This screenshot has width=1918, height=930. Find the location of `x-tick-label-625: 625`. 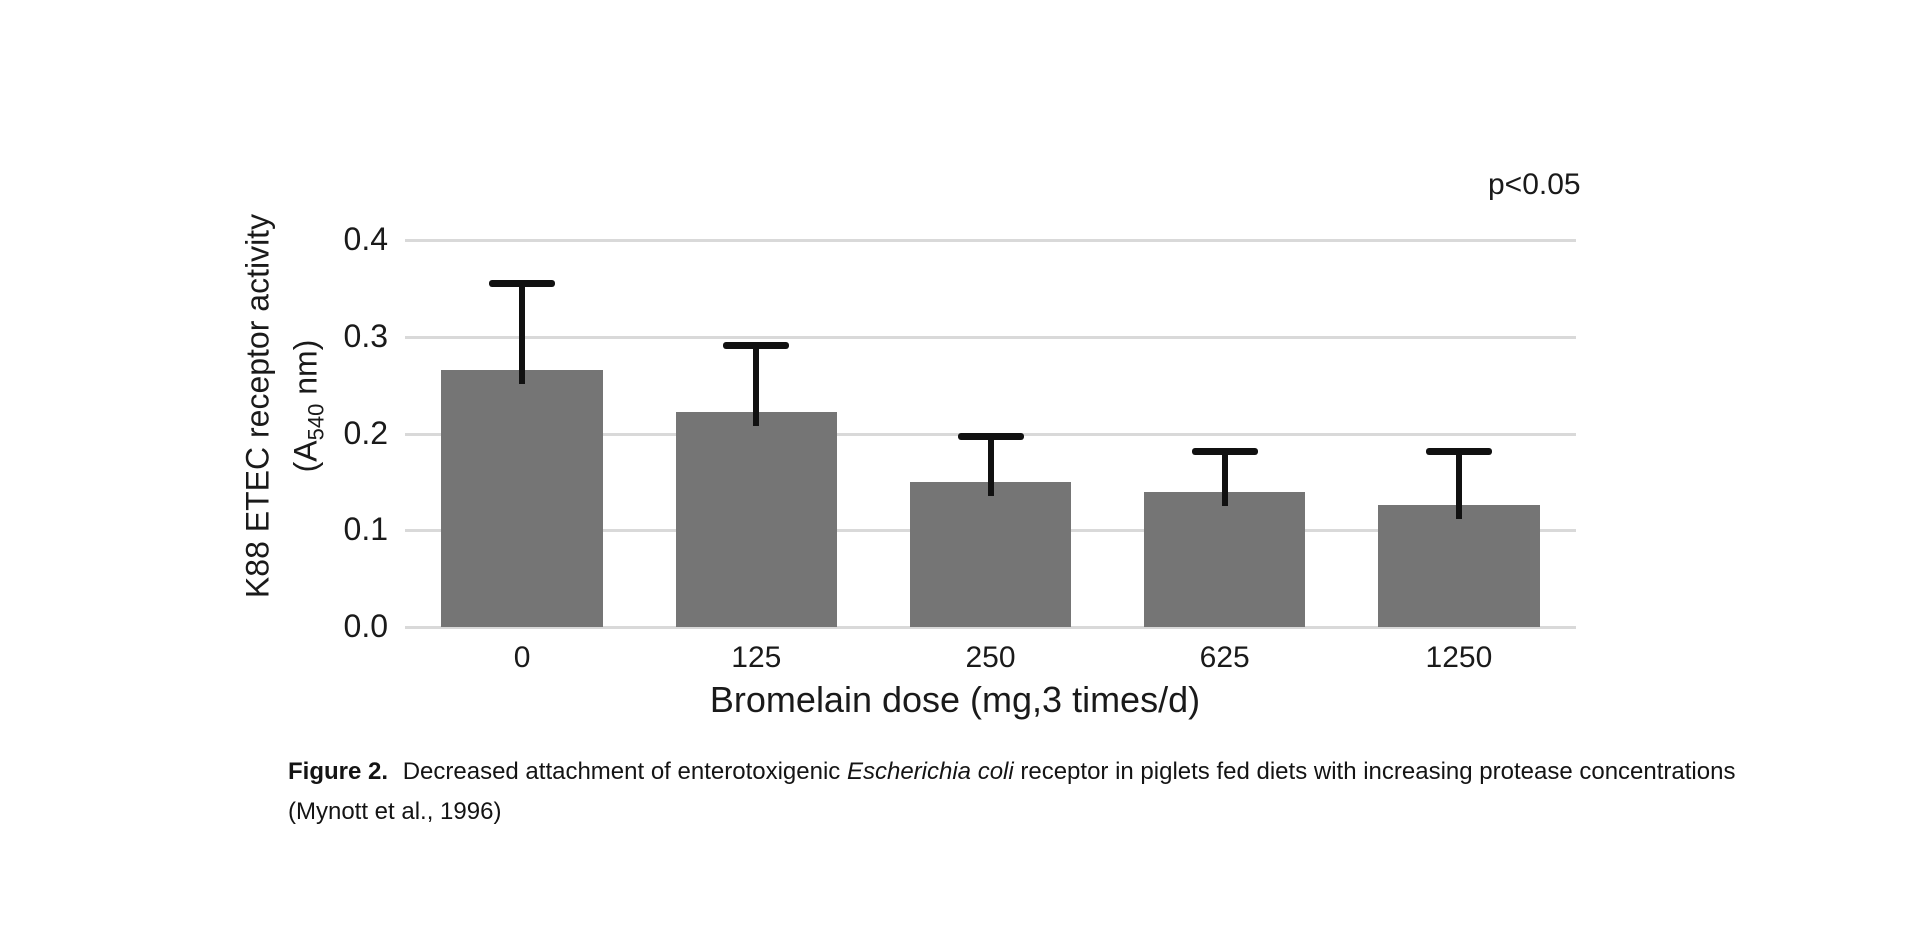

x-tick-label-625: 625 is located at coordinates (1224, 657).